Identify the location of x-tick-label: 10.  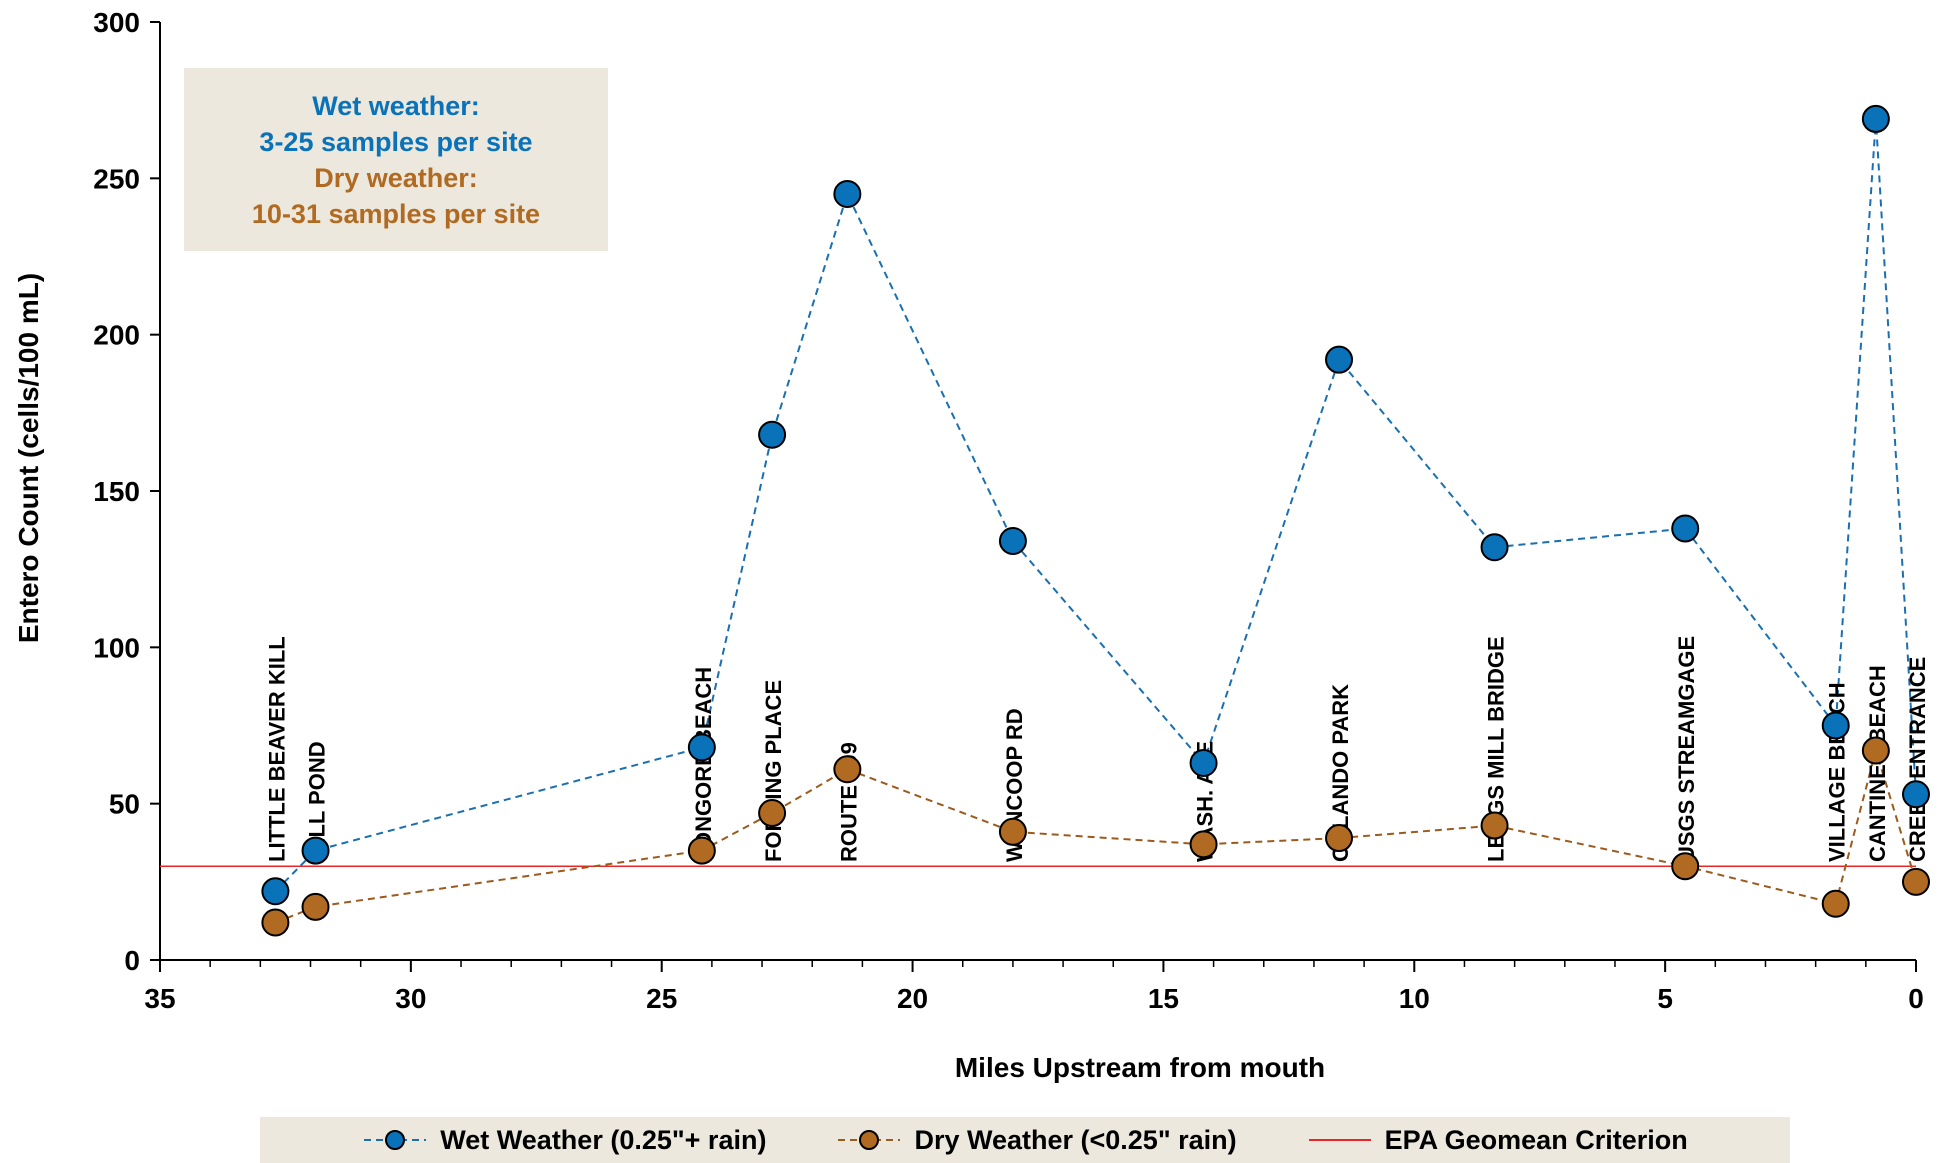
(1414, 998).